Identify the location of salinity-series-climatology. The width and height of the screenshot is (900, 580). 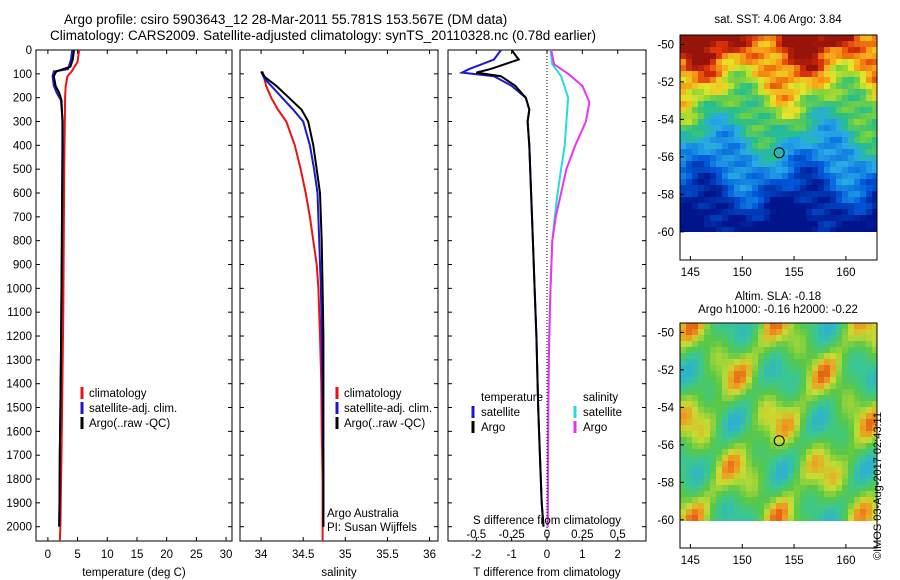
(292, 306).